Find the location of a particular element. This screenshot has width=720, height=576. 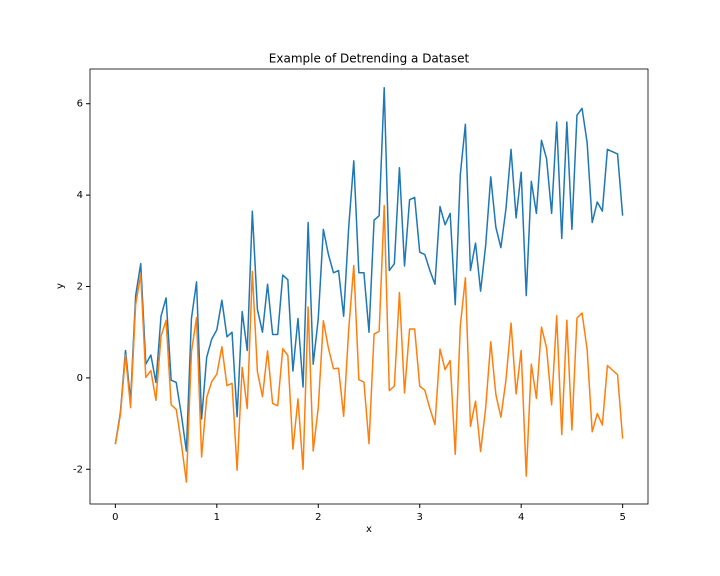

x-tick-label: 3 is located at coordinates (420, 517).